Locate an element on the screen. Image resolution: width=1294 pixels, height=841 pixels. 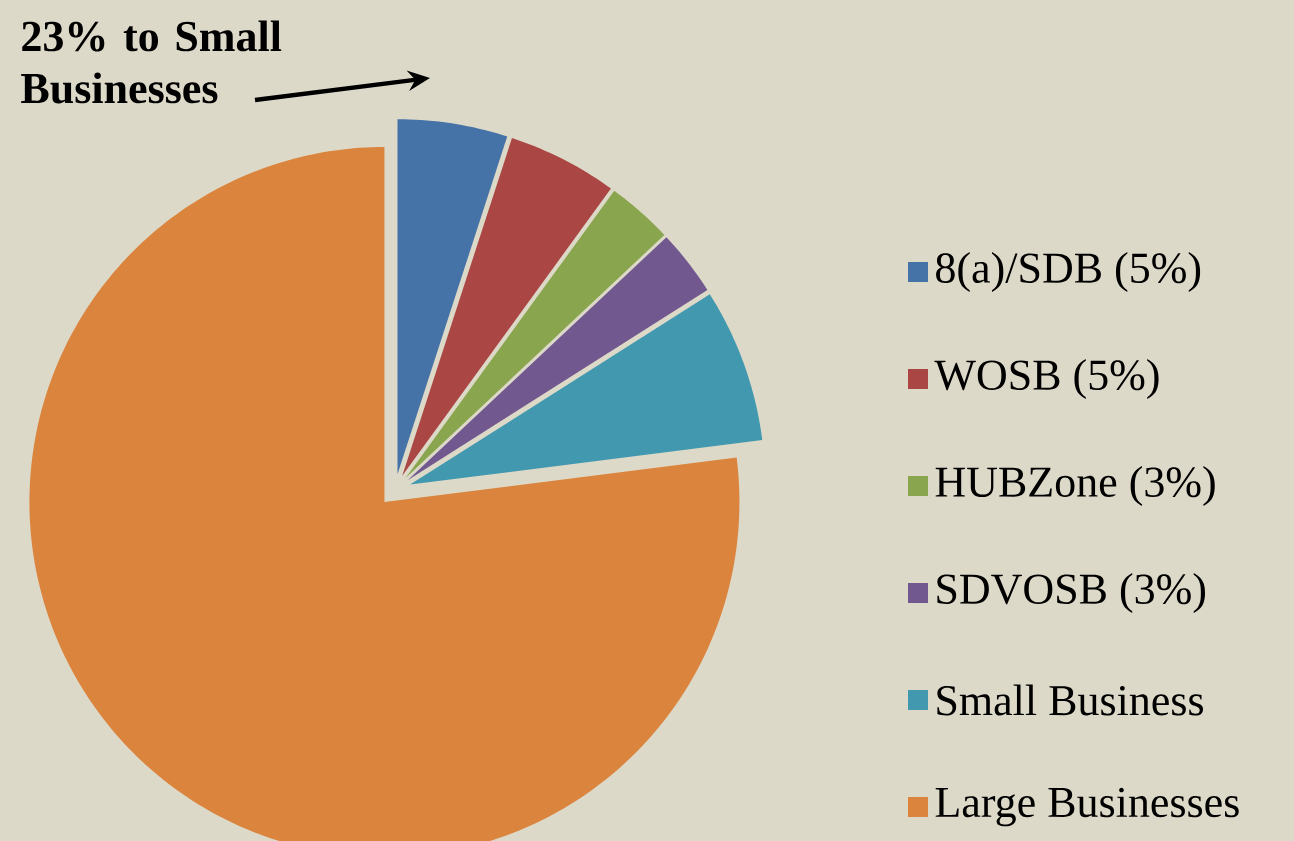
legend-label: Large Businesses is located at coordinates (1087, 807).